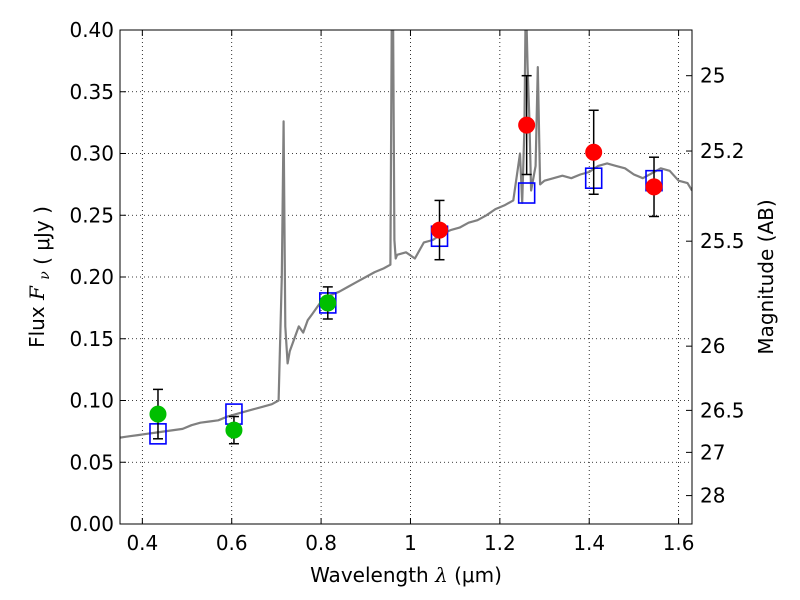  I want to click on y-tick-label: 0.15, so click(91, 339).